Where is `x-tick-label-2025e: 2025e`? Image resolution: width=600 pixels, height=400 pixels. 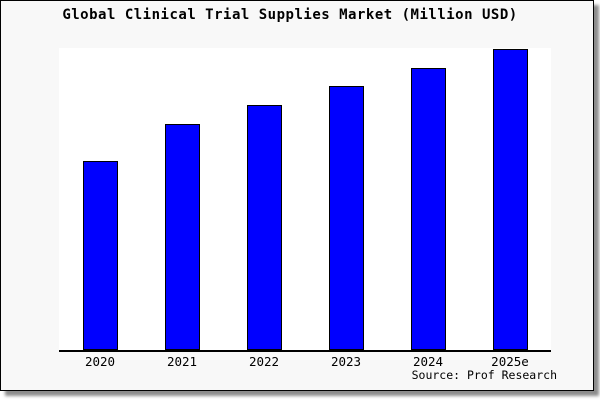 x-tick-label-2025e: 2025e is located at coordinates (510, 361).